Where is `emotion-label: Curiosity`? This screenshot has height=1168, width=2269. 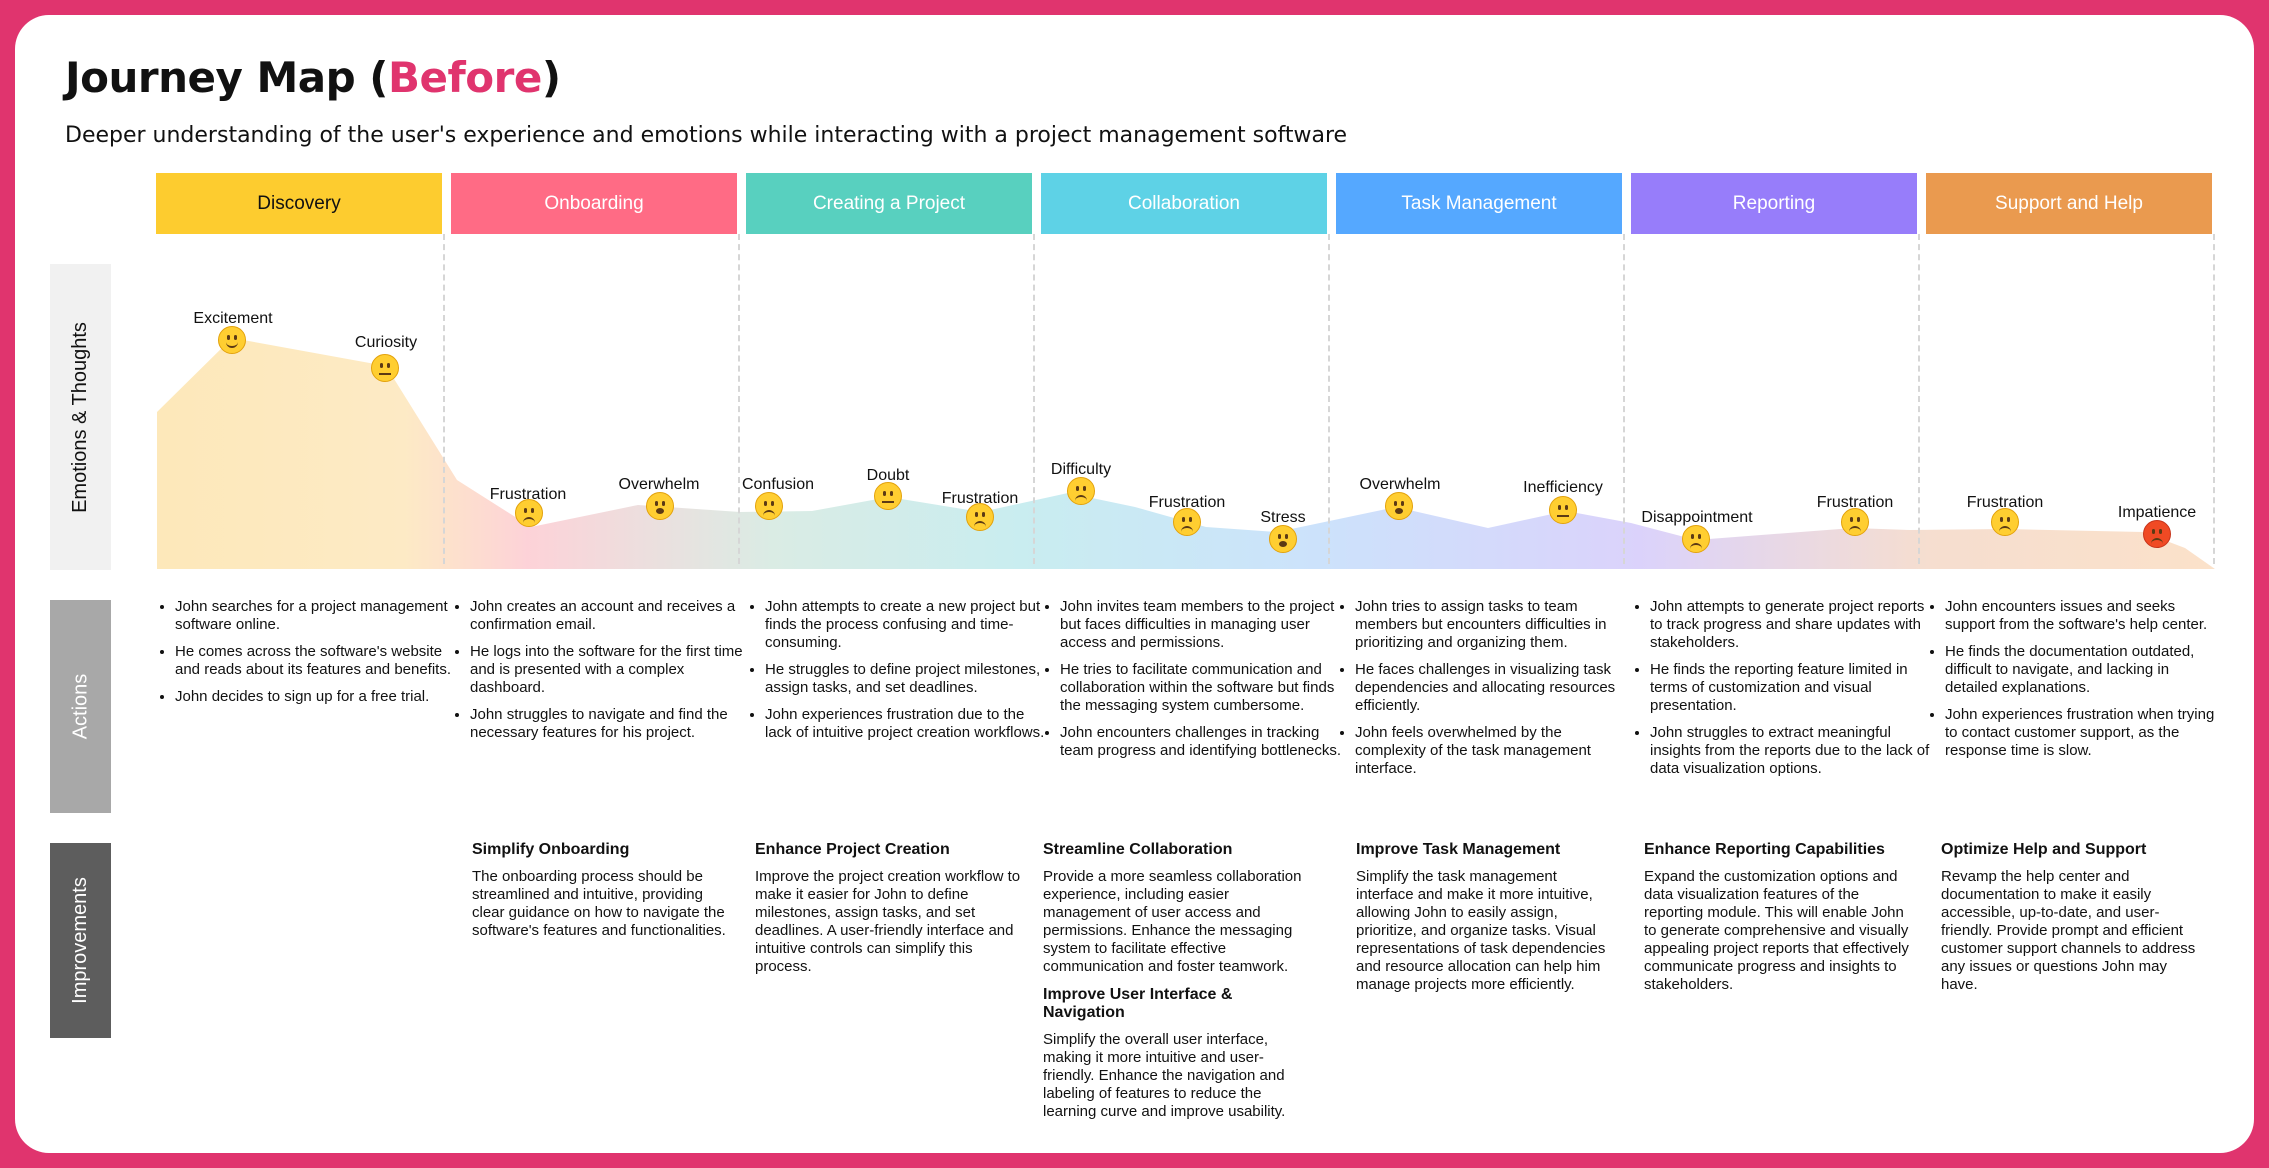
emotion-label: Curiosity is located at coordinates (386, 342).